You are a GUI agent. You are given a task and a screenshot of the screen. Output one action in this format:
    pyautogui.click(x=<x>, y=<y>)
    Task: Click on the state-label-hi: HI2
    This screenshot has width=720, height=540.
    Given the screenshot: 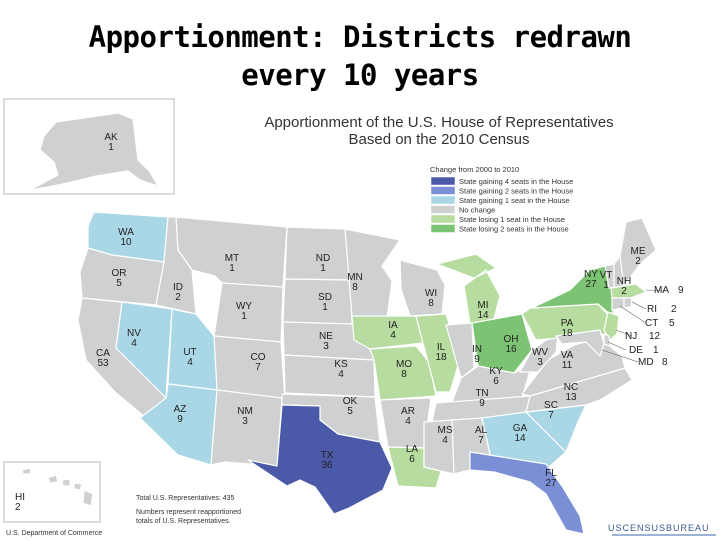 What is the action you would take?
    pyautogui.click(x=20, y=502)
    